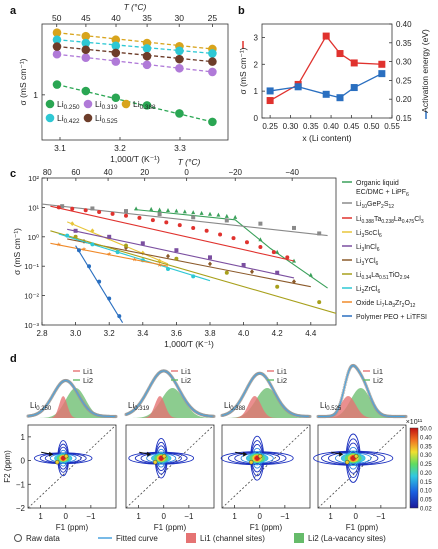 The height and width of the screenshot is (549, 438). What do you see at coordinates (292, 172) in the screenshot?
I see `x2-tick-label: −40` at bounding box center [292, 172].